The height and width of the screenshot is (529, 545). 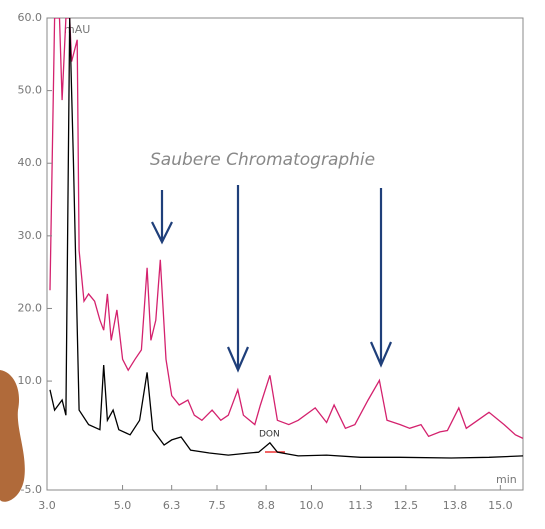 What do you see at coordinates (30, 162) in the screenshot?
I see `y-tick-label: 40.0` at bounding box center [30, 162].